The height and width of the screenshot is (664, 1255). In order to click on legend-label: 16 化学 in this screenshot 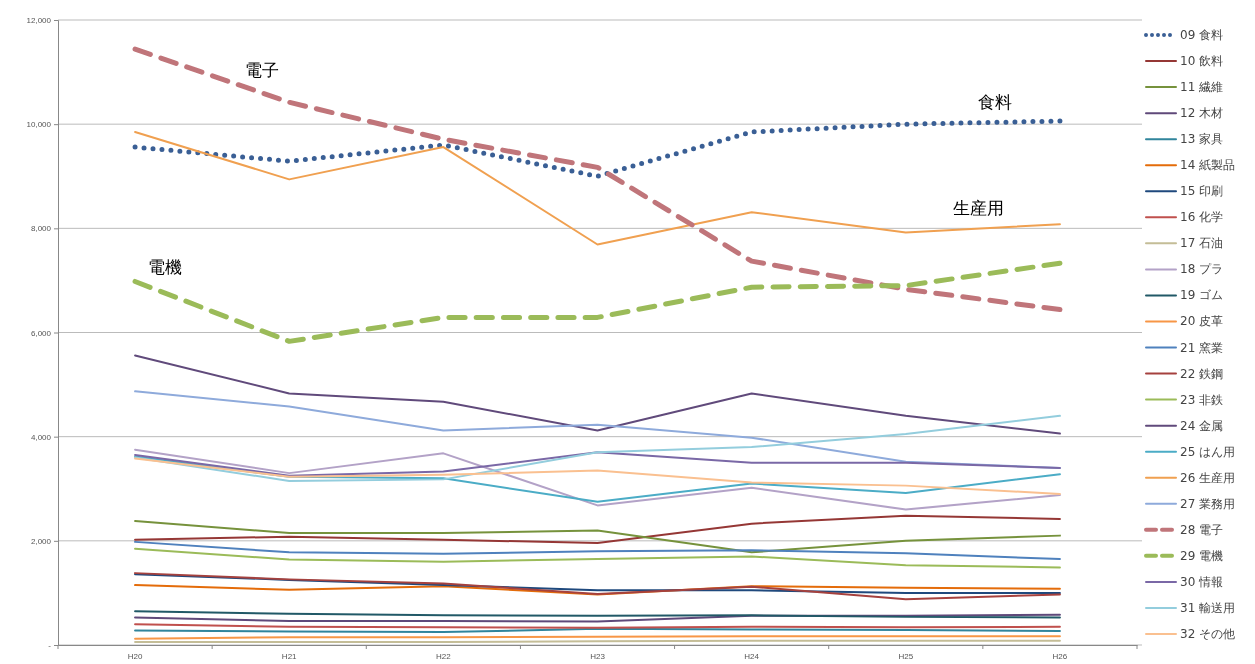, I will do `click(1202, 217)`.